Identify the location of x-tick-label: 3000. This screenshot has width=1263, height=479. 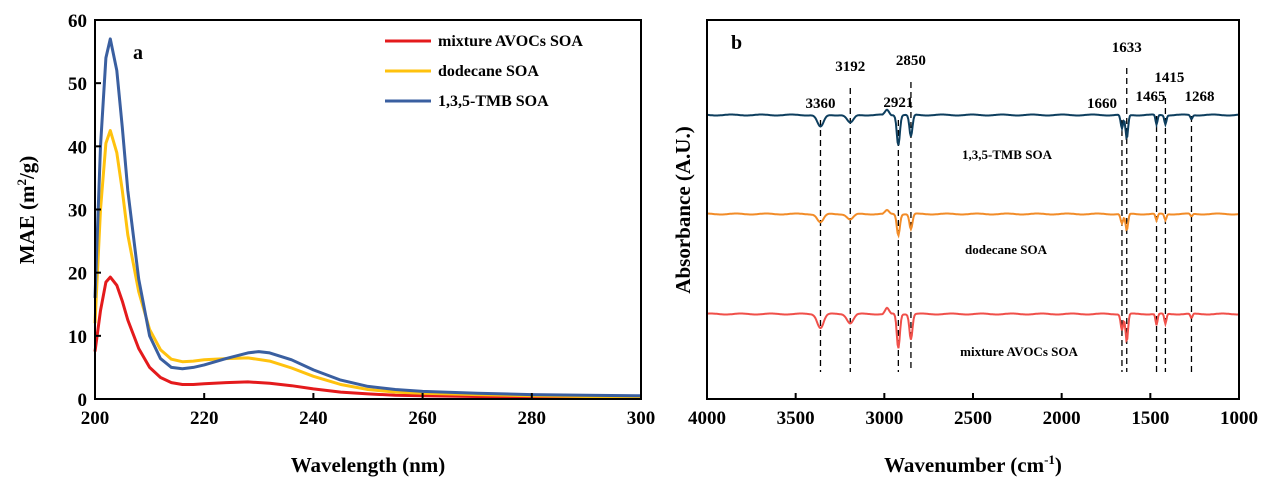
(884, 418).